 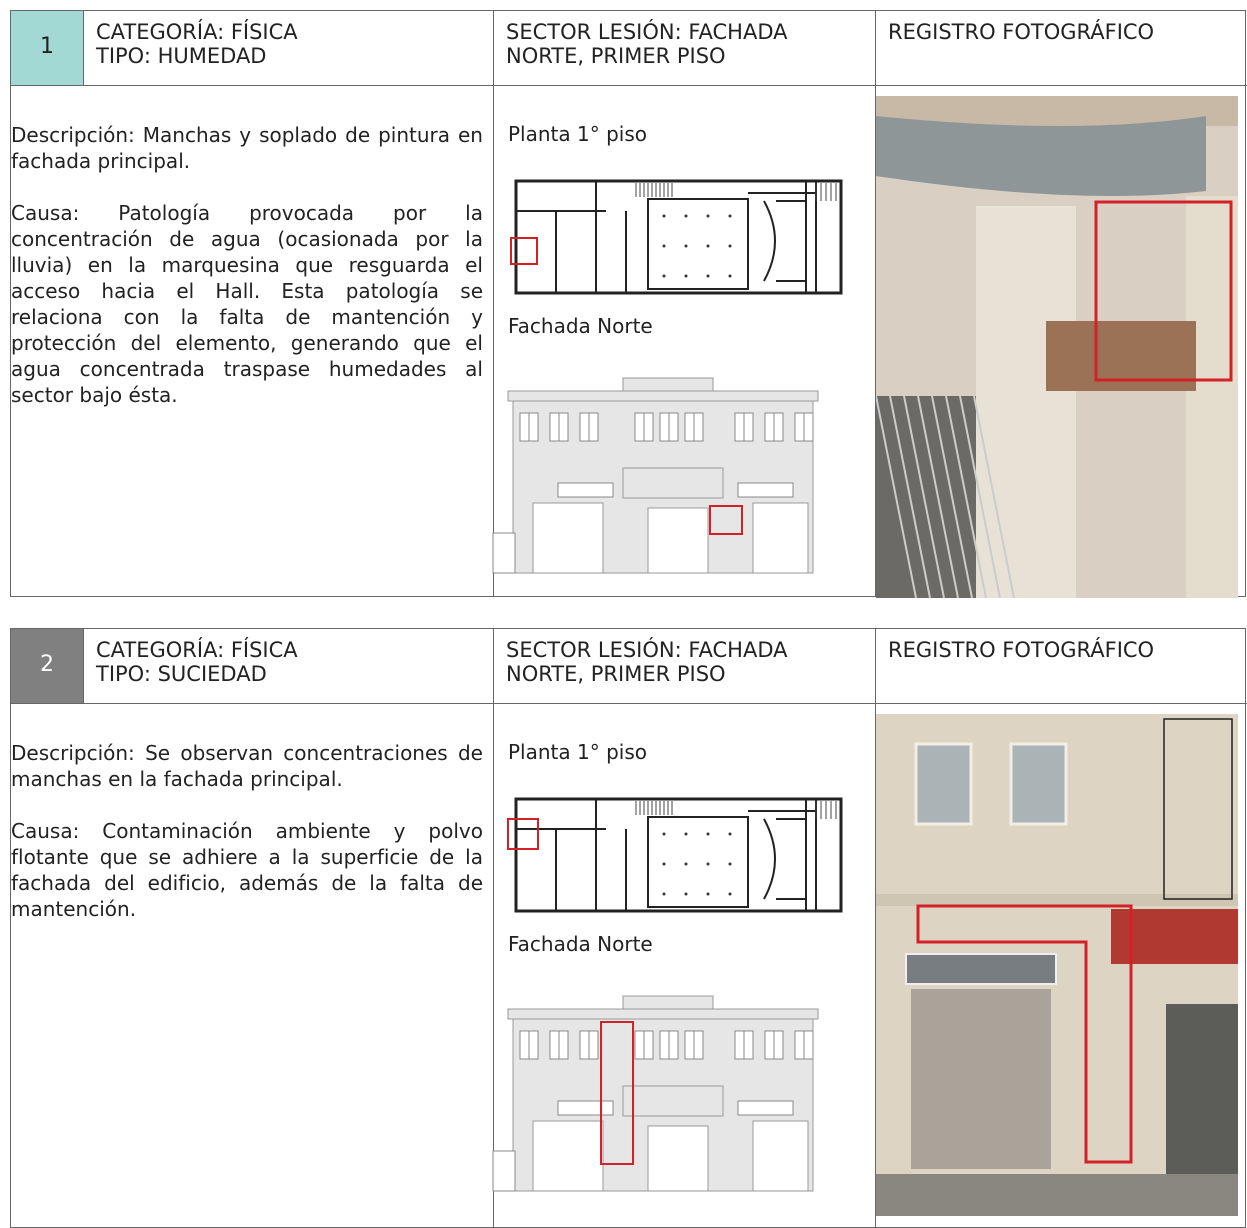 What do you see at coordinates (181, 674) in the screenshot?
I see `type: TIPO: SUCIEDAD` at bounding box center [181, 674].